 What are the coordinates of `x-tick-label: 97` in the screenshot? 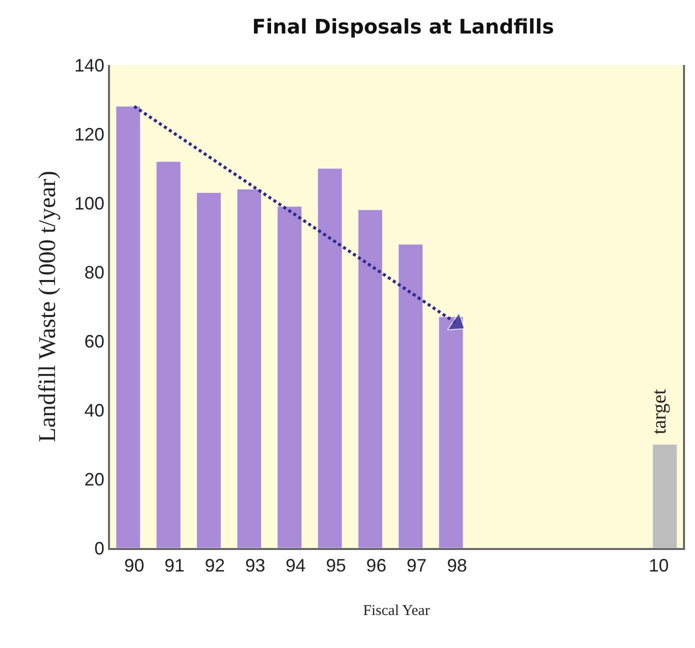 It's located at (416, 566).